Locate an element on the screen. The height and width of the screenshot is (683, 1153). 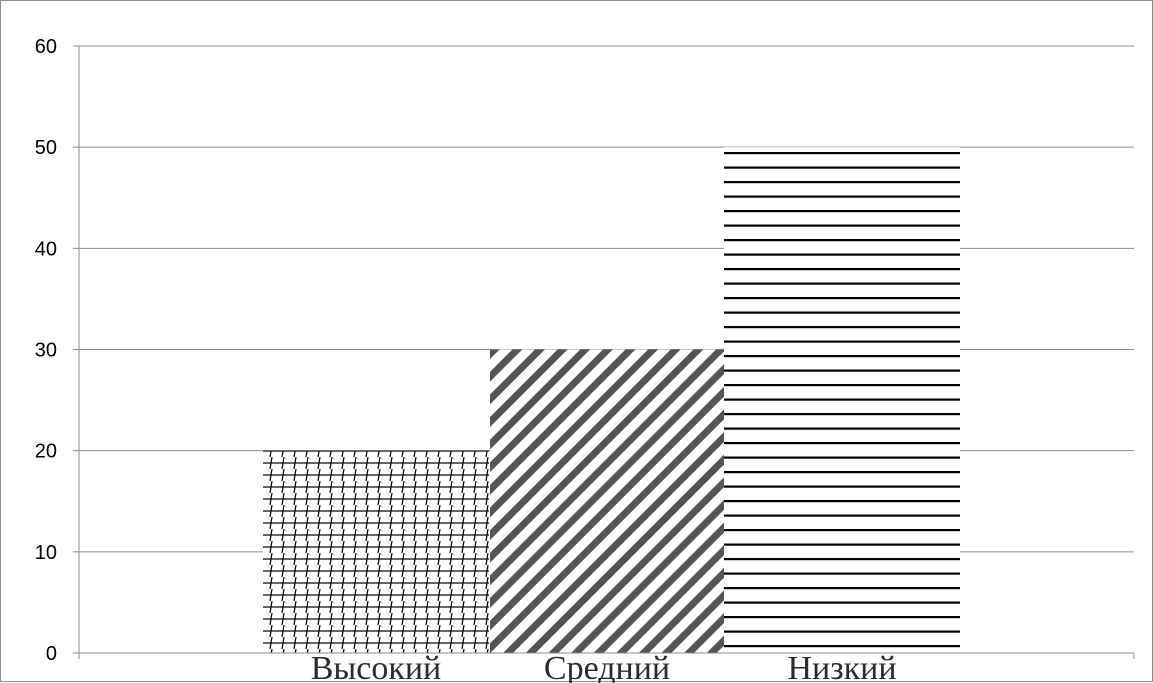
x-tick-label-1: Высокий is located at coordinates (376, 666).